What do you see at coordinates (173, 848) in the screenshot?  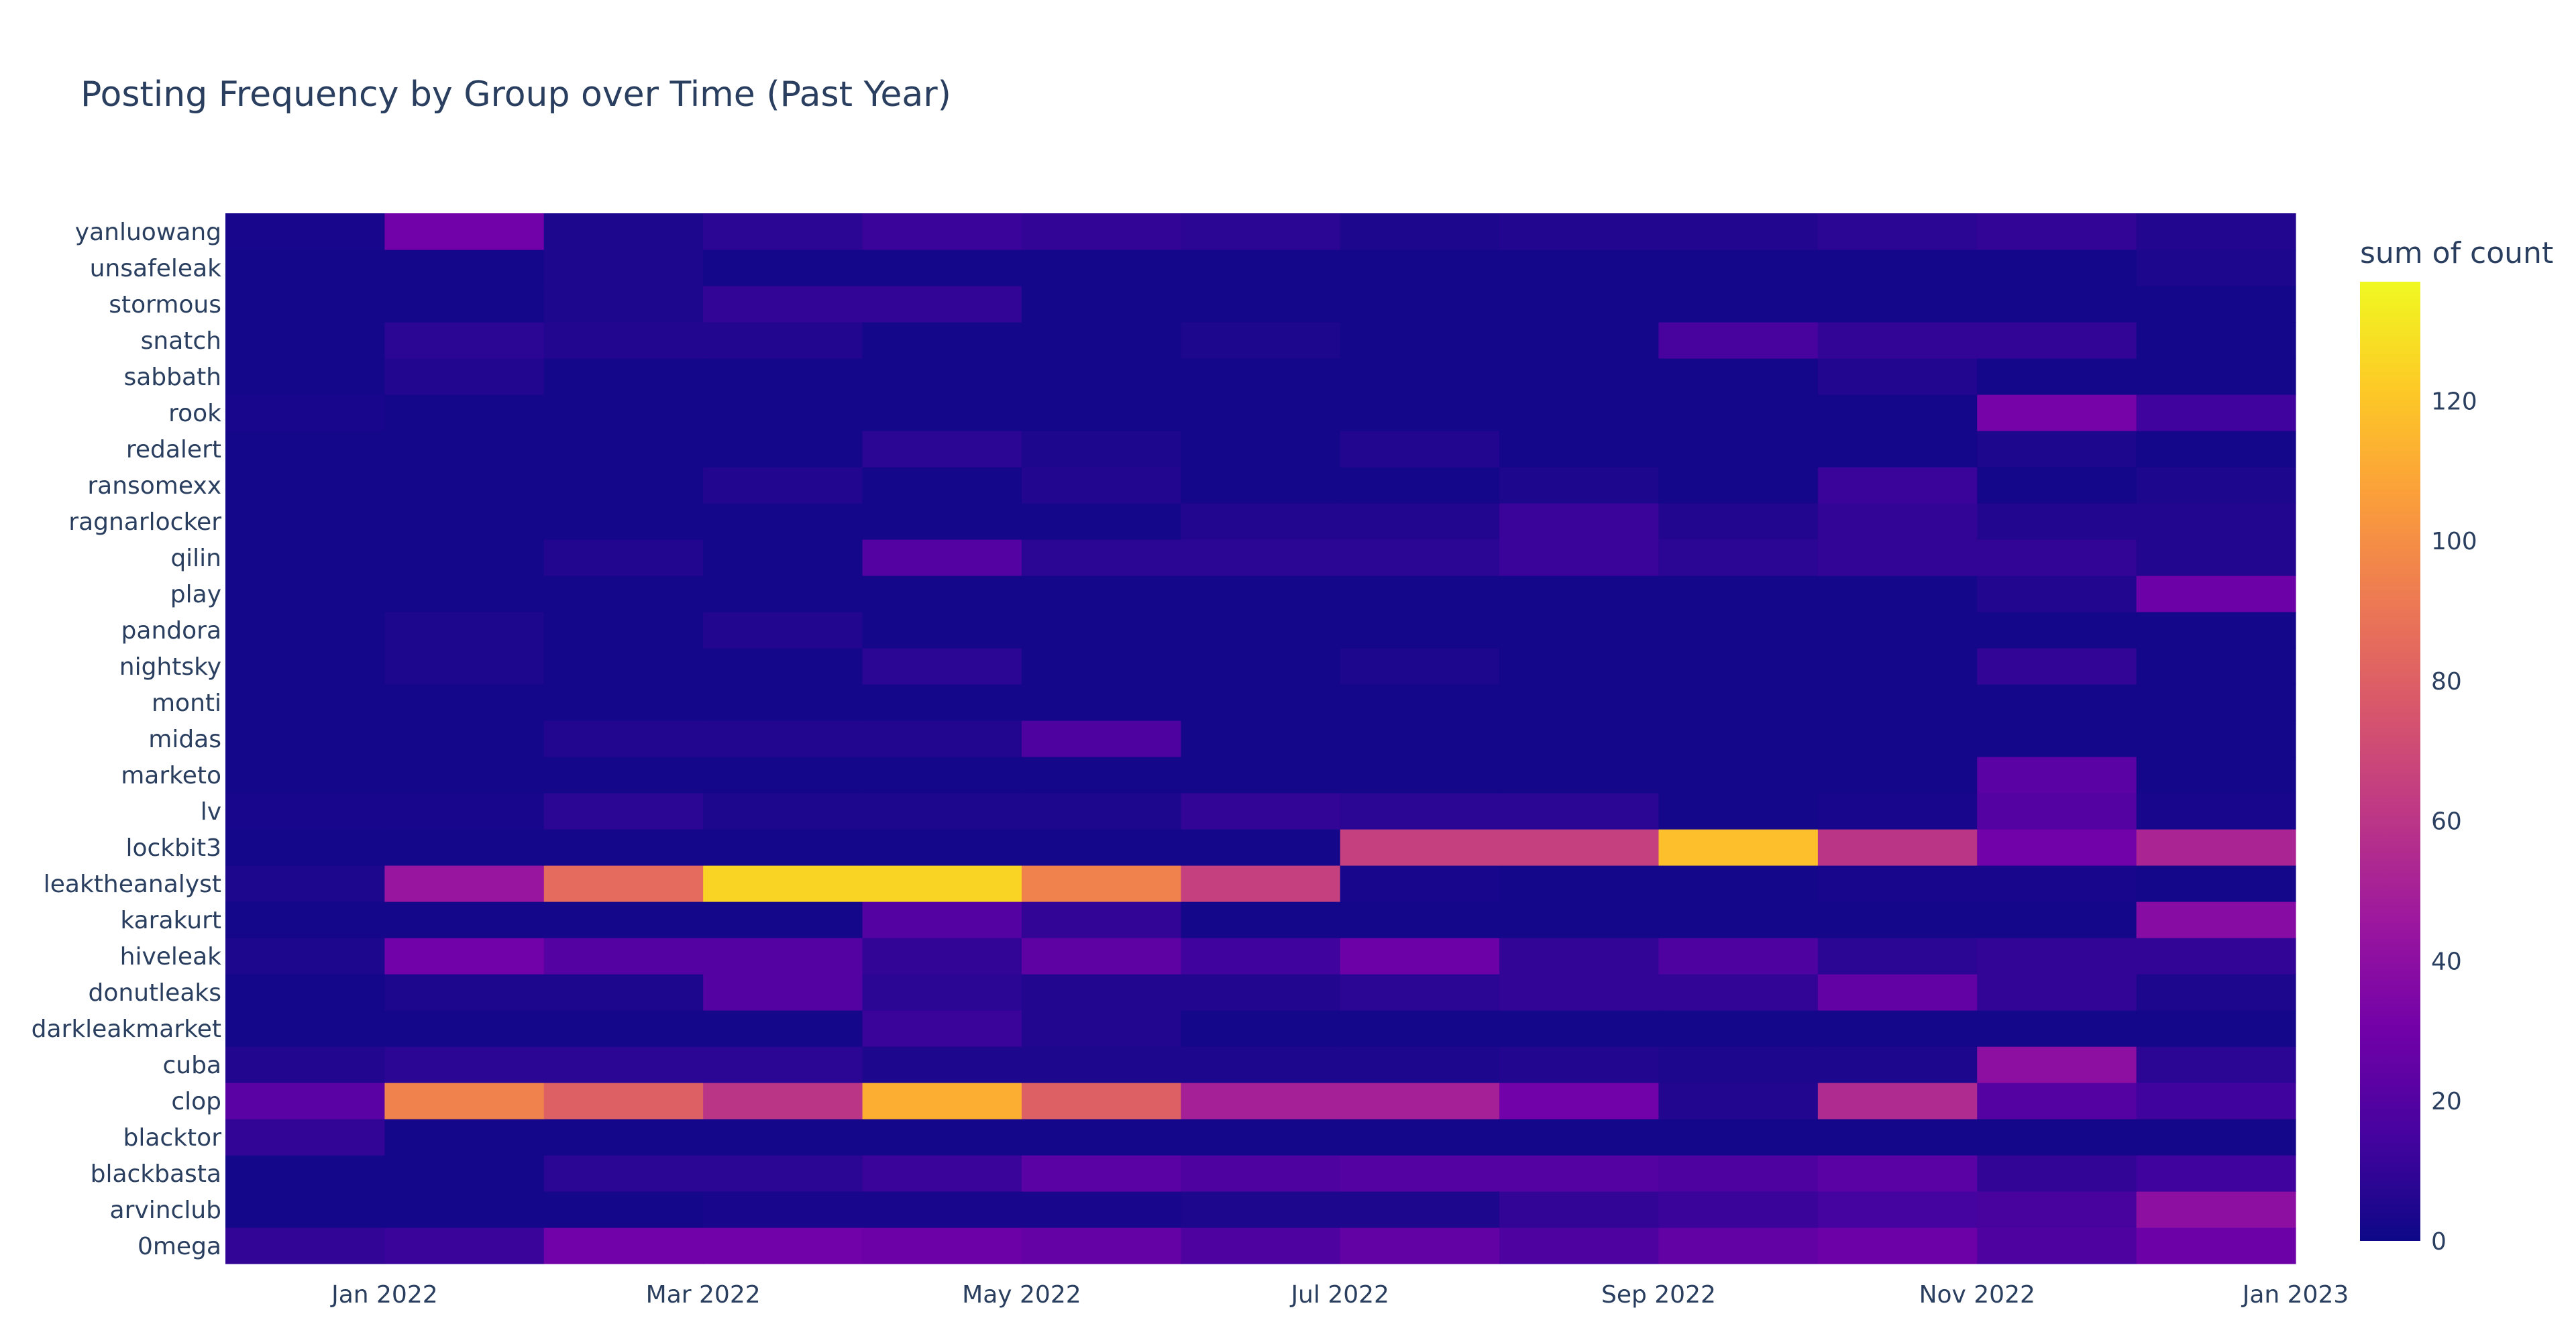 I see `y-tick-label: lockbit3` at bounding box center [173, 848].